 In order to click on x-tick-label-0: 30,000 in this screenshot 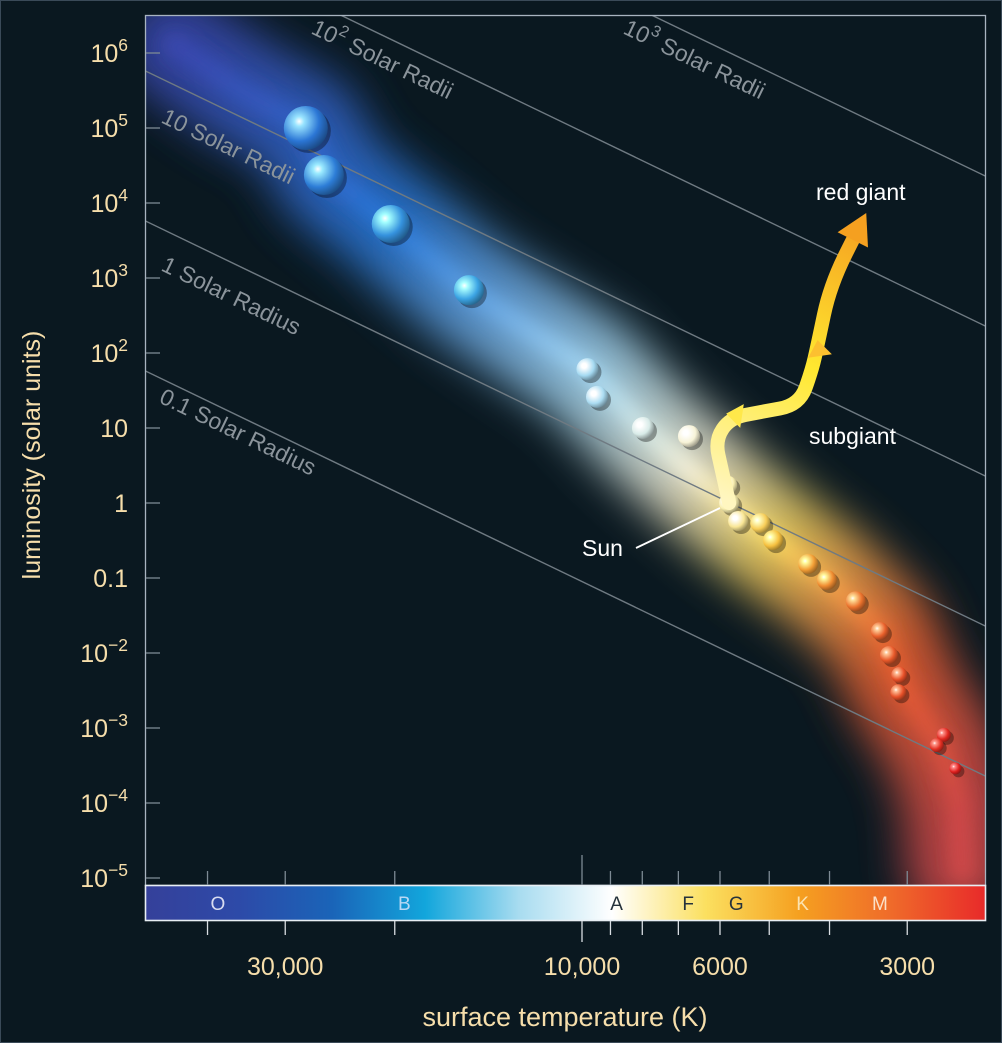, I will do `click(285, 967)`.